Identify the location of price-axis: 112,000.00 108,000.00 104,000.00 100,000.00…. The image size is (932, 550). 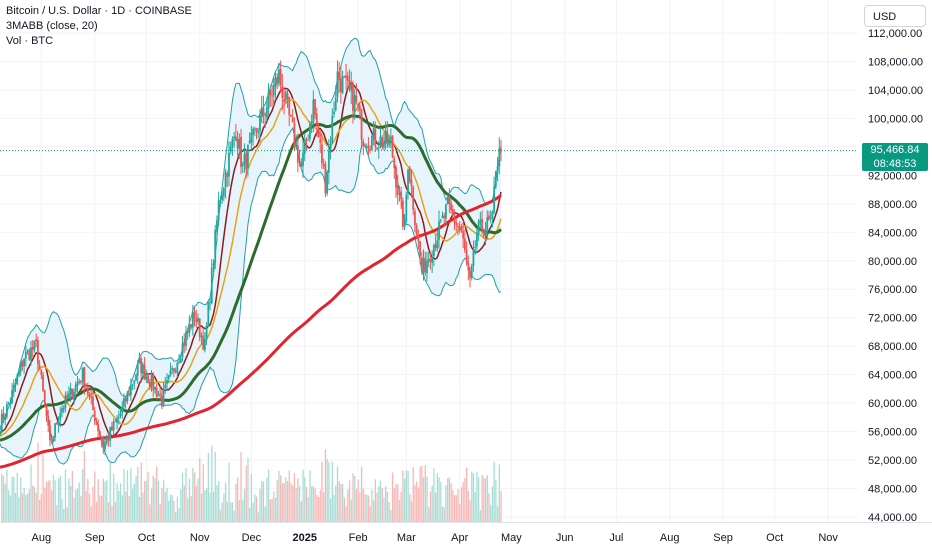
(895, 276).